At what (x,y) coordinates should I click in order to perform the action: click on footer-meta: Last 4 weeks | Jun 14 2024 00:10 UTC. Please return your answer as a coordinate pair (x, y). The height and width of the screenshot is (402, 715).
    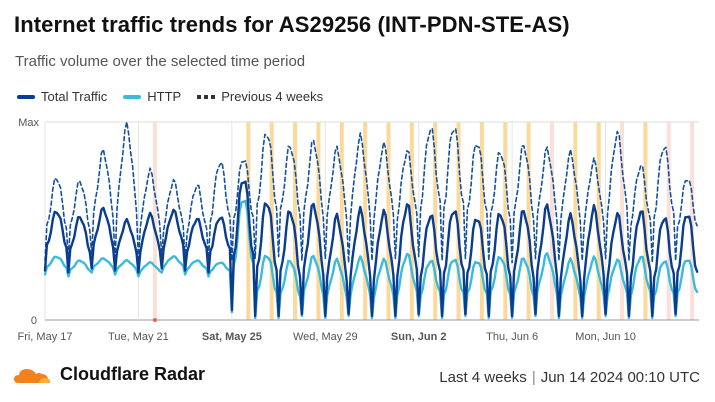
    Looking at the image, I should click on (569, 377).